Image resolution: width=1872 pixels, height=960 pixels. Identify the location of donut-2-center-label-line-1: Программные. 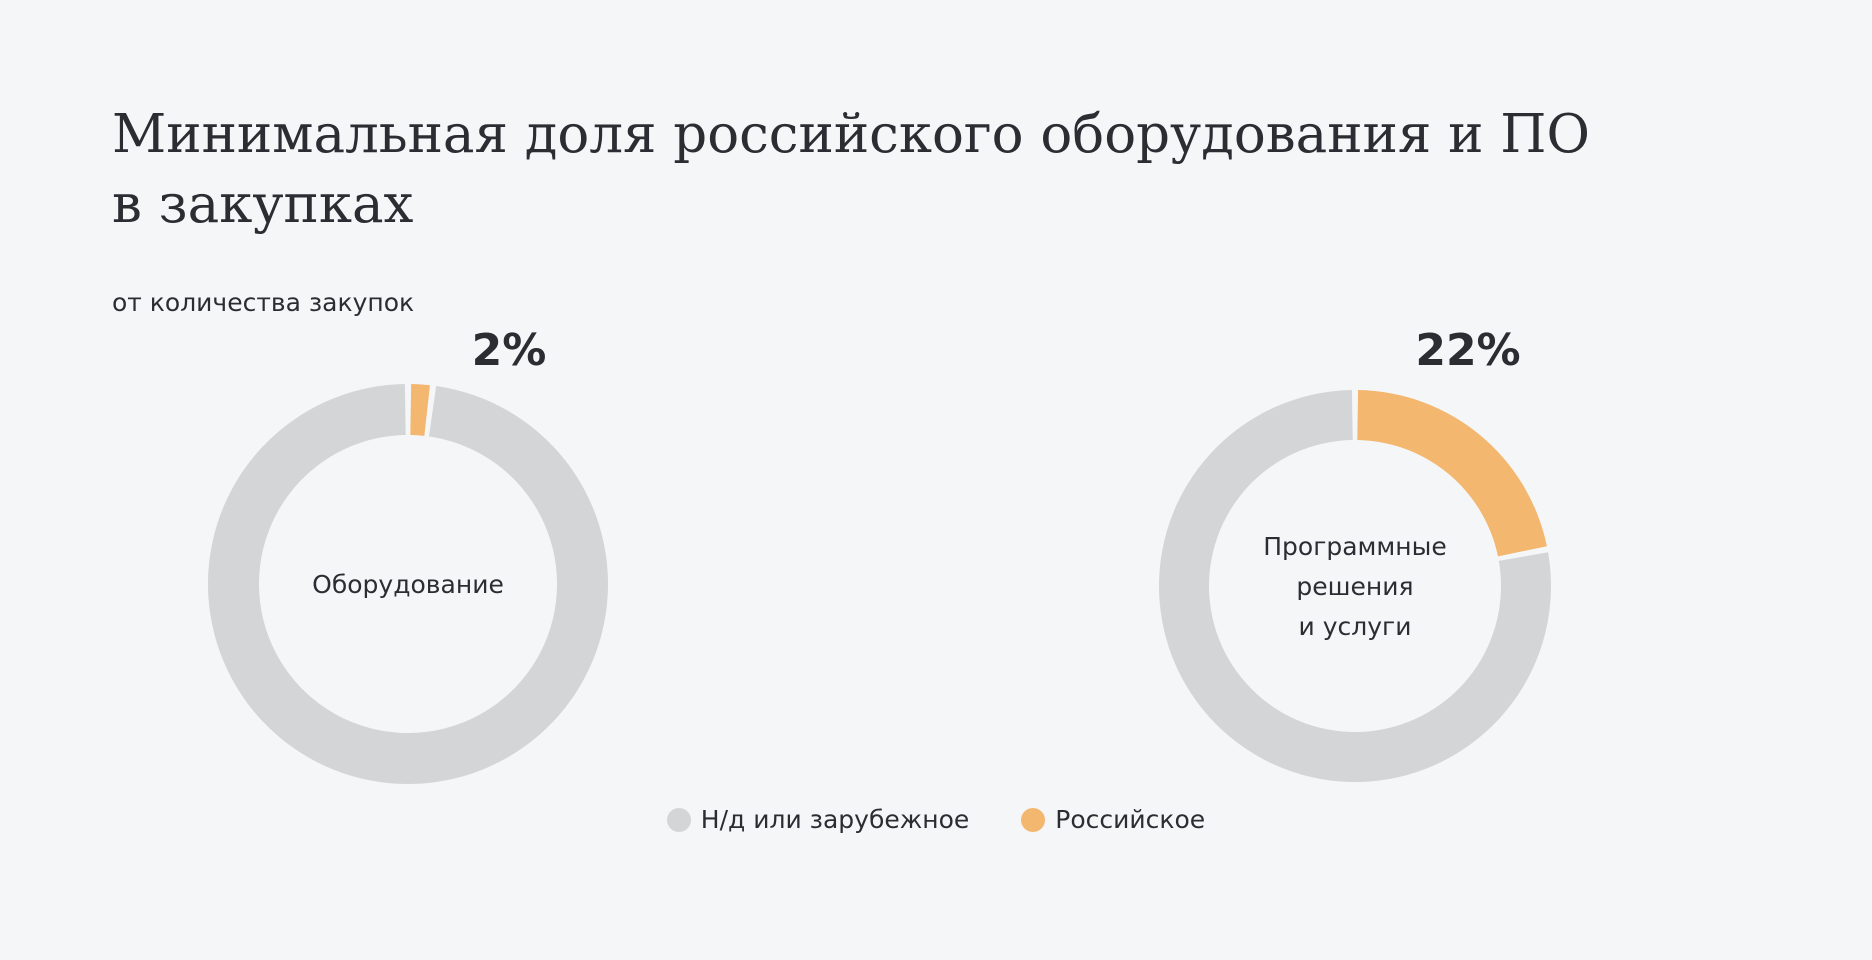
(1354, 546).